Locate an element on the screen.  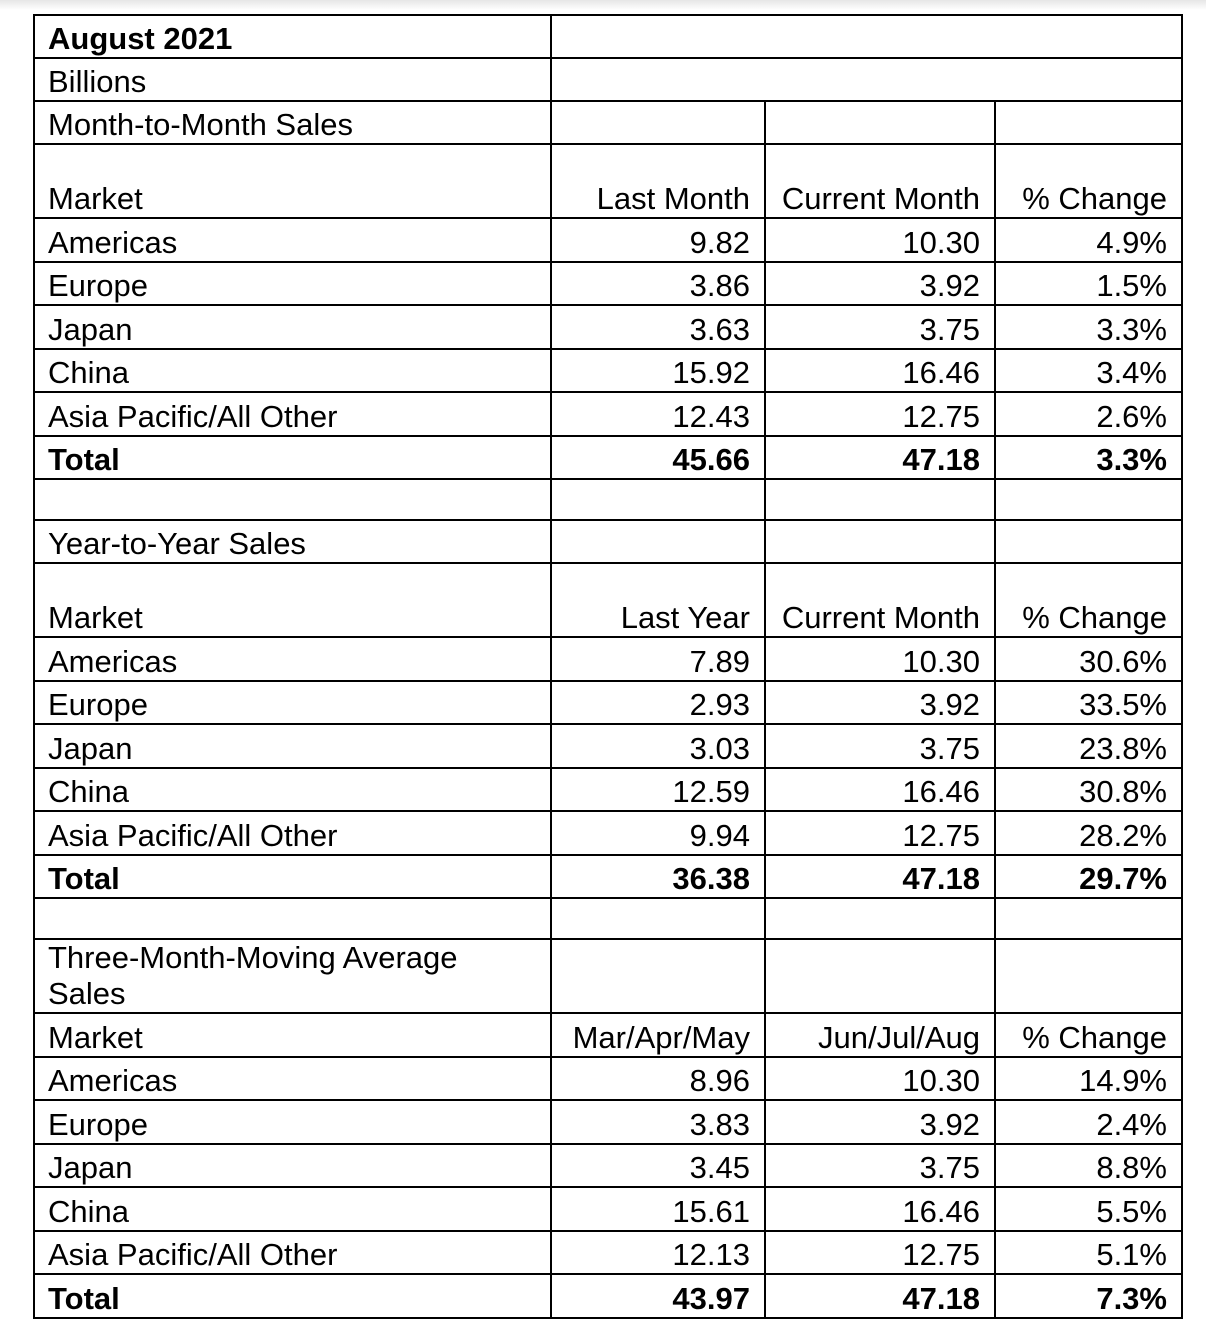
value-cell: 8.96 is located at coordinates (658, 1078).